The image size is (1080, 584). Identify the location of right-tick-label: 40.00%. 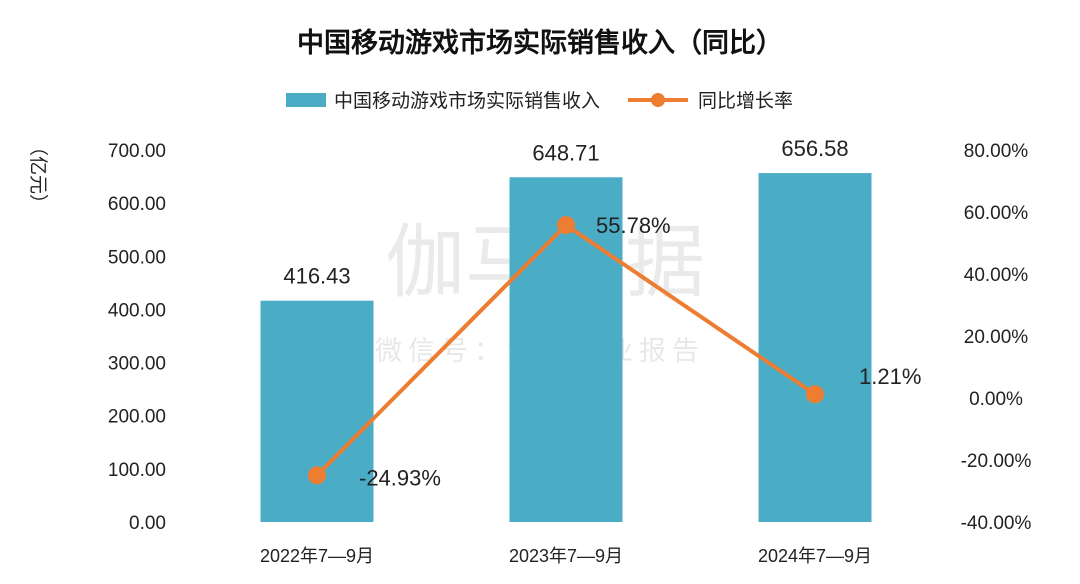
(996, 275).